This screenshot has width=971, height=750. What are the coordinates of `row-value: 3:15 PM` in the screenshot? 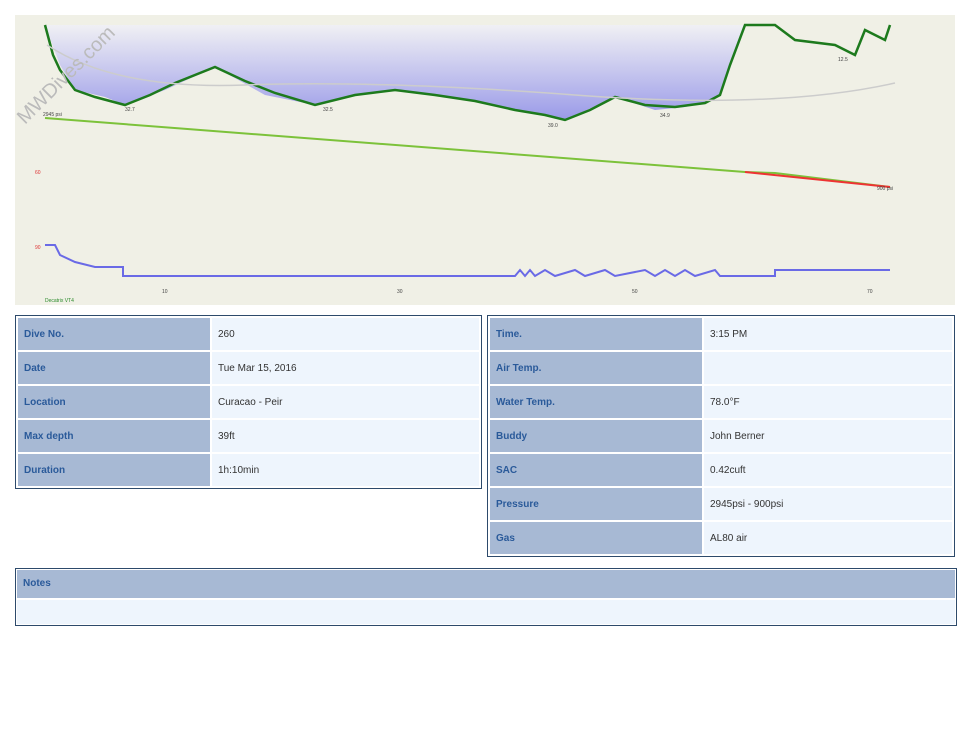 It's located at (828, 334).